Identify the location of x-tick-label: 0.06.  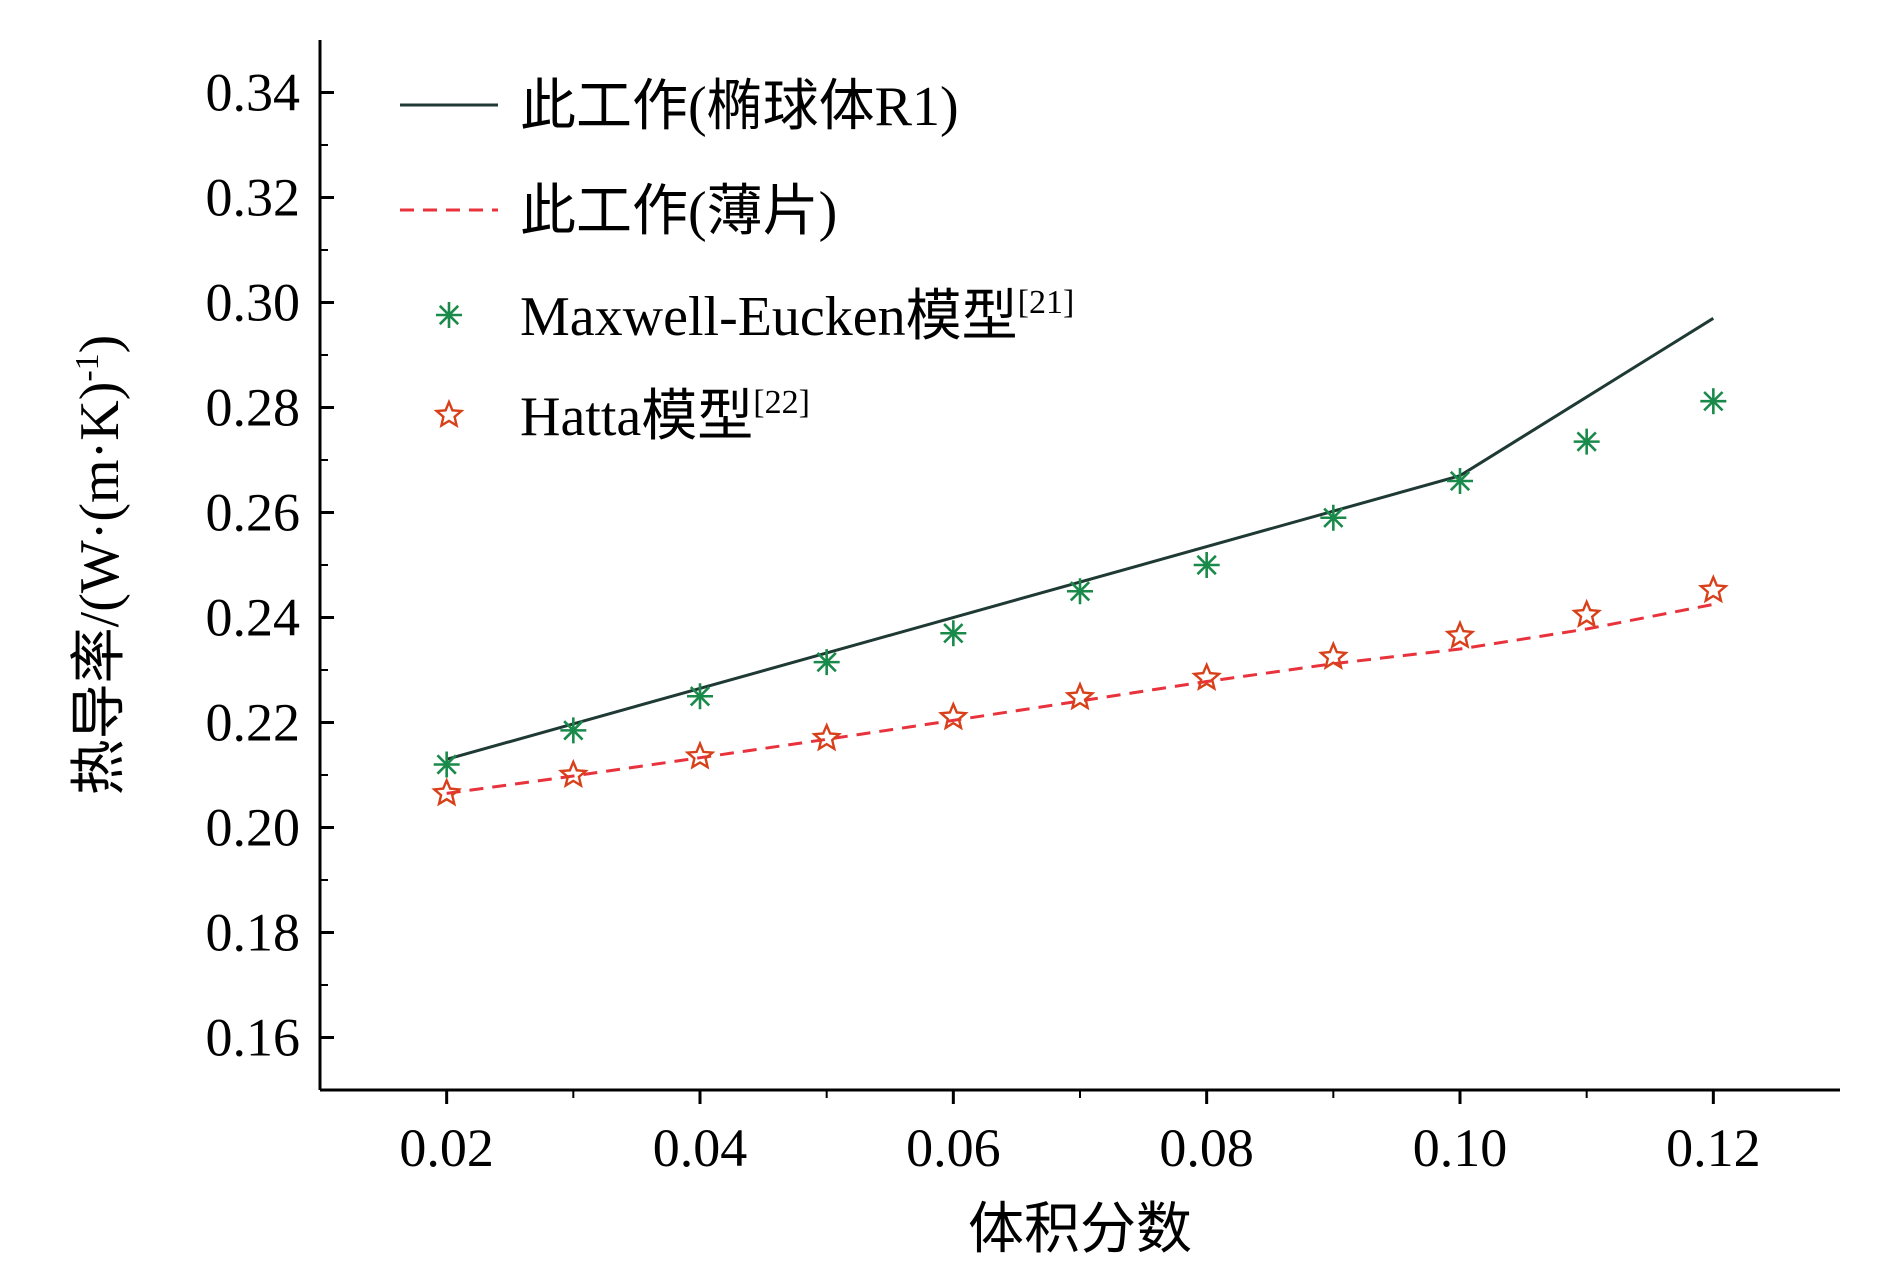
(953, 1148).